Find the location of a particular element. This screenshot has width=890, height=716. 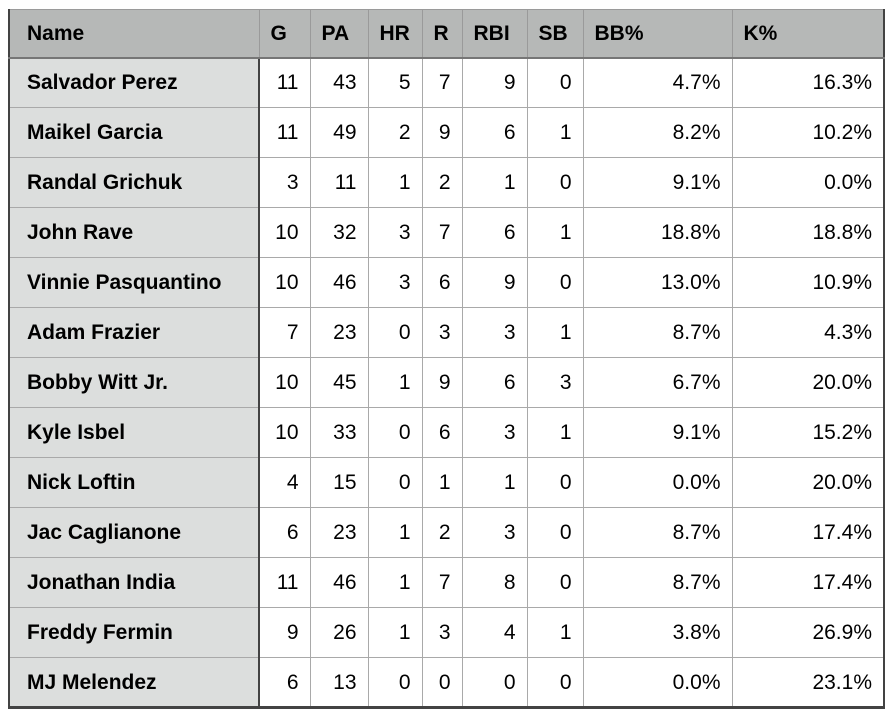

stat-cell-g: 7 is located at coordinates (284, 332).